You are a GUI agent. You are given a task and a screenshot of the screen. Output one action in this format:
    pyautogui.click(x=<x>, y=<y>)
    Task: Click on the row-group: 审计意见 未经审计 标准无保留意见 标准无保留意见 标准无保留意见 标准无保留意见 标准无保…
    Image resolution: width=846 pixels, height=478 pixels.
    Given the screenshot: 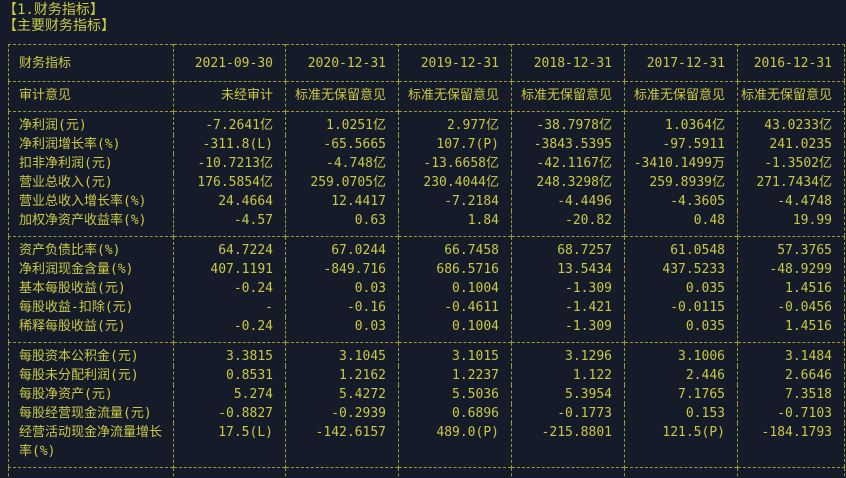 What is the action you would take?
    pyautogui.click(x=426, y=96)
    